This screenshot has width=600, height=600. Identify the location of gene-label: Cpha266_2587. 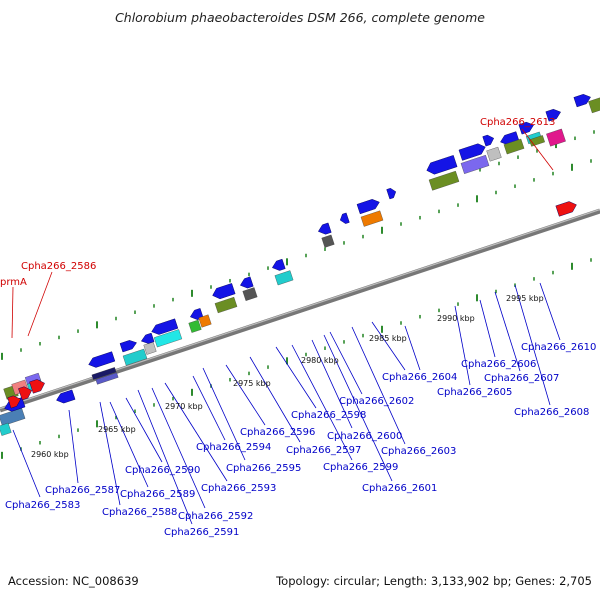
(82, 490).